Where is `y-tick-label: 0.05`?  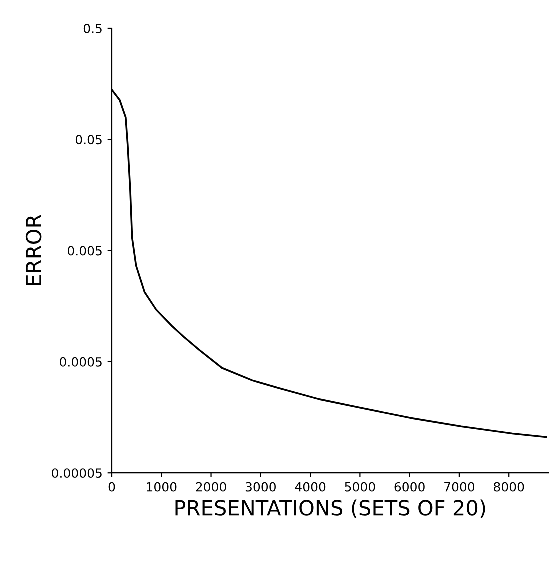
y-tick-label: 0.05 is located at coordinates (89, 140).